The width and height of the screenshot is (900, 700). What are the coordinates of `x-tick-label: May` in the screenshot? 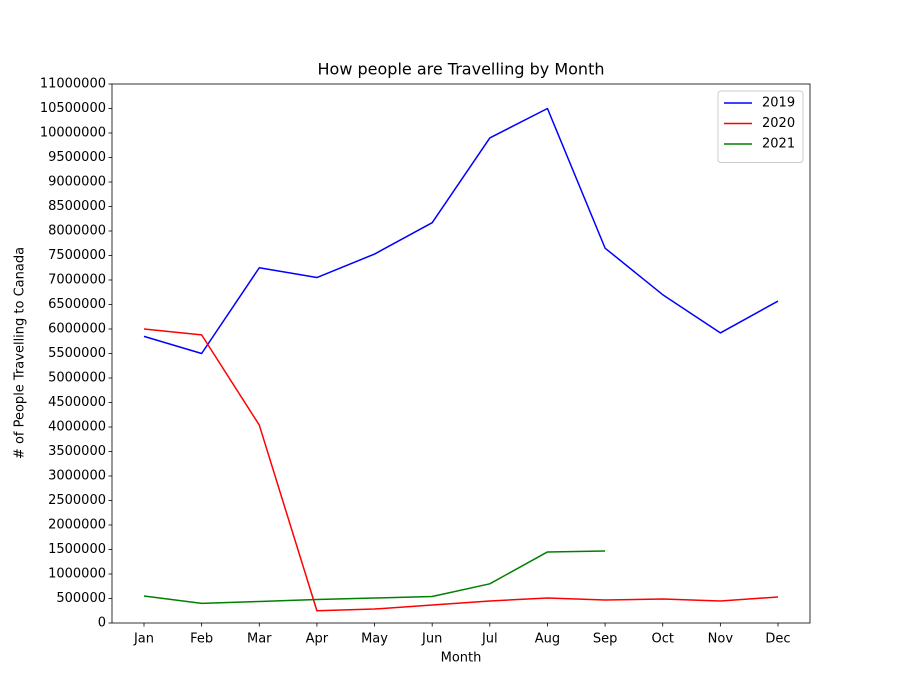 It's located at (374, 639).